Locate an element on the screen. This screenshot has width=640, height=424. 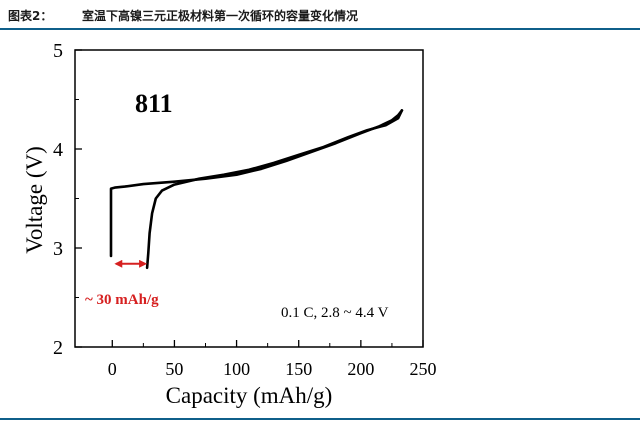
sample-label: 811 is located at coordinates (154, 103).